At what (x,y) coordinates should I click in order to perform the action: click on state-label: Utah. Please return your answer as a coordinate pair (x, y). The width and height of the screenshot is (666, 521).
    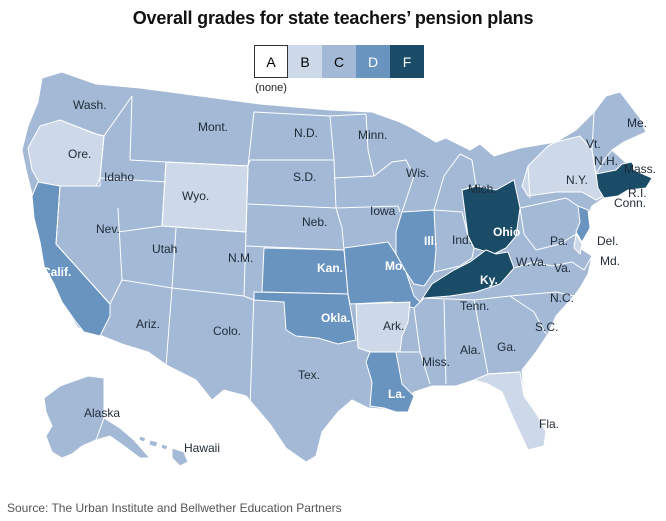
    Looking at the image, I should click on (164, 249).